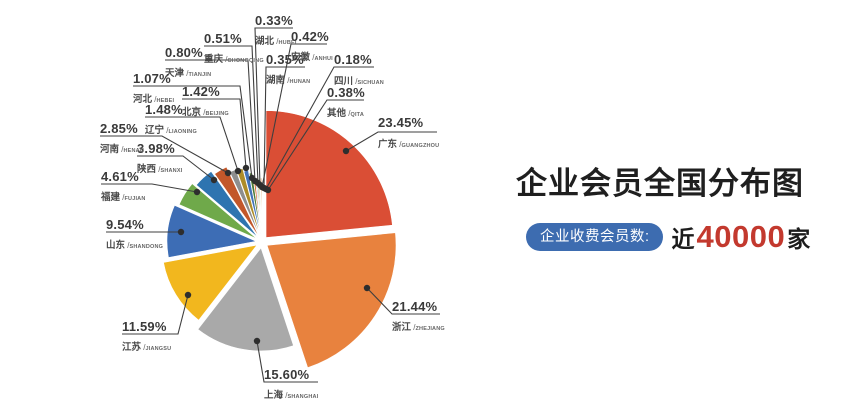  I want to click on leader-line-jiangsu, so click(155, 314).